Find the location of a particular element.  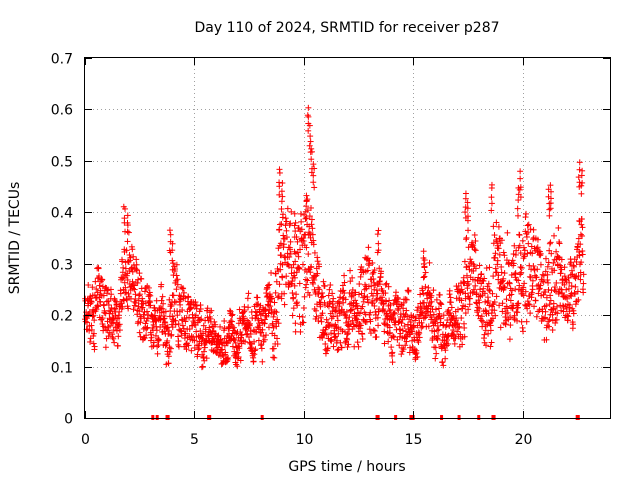

zero-value-marker is located at coordinates (262, 417).